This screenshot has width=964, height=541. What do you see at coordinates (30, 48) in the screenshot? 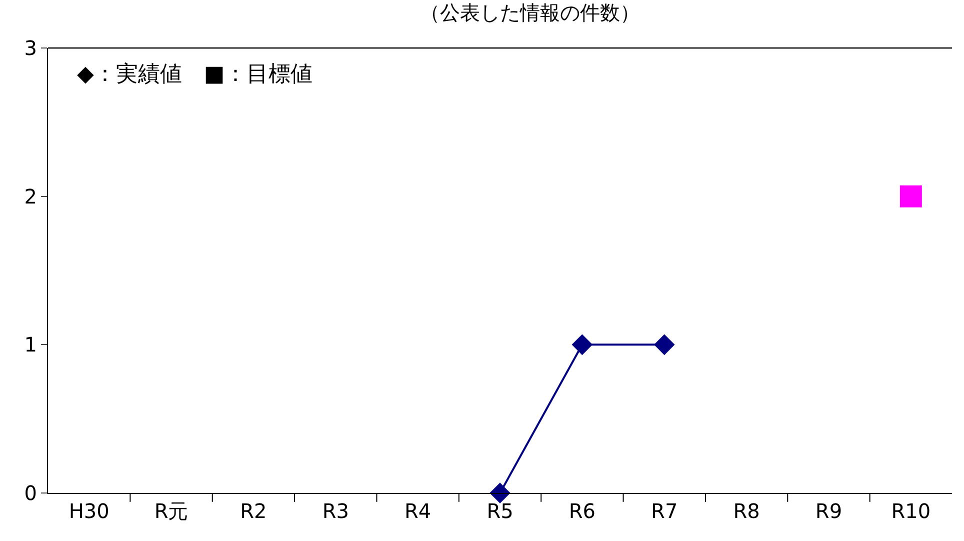
I see `y-tick-label: 3` at bounding box center [30, 48].